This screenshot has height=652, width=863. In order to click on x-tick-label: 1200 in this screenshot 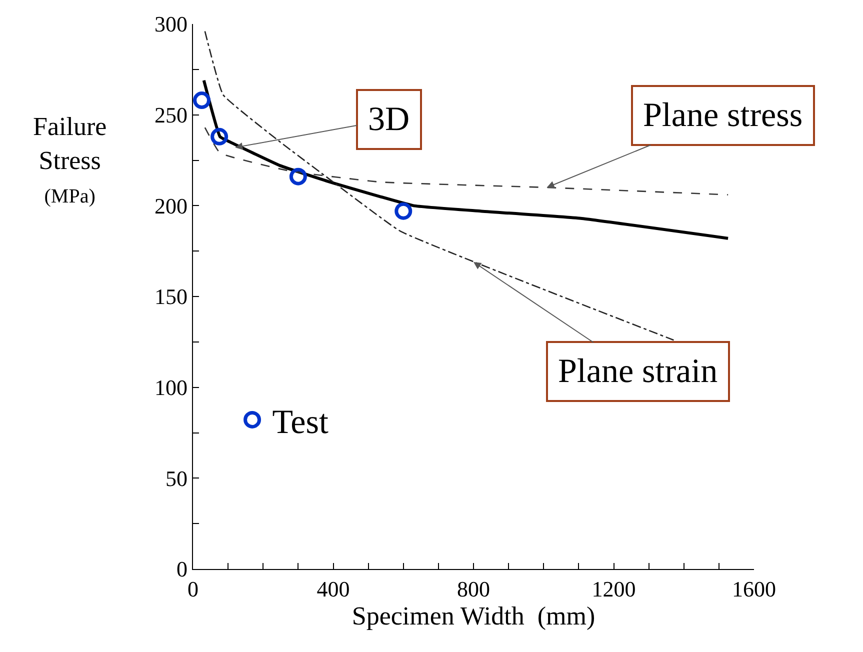, I will do `click(614, 589)`.